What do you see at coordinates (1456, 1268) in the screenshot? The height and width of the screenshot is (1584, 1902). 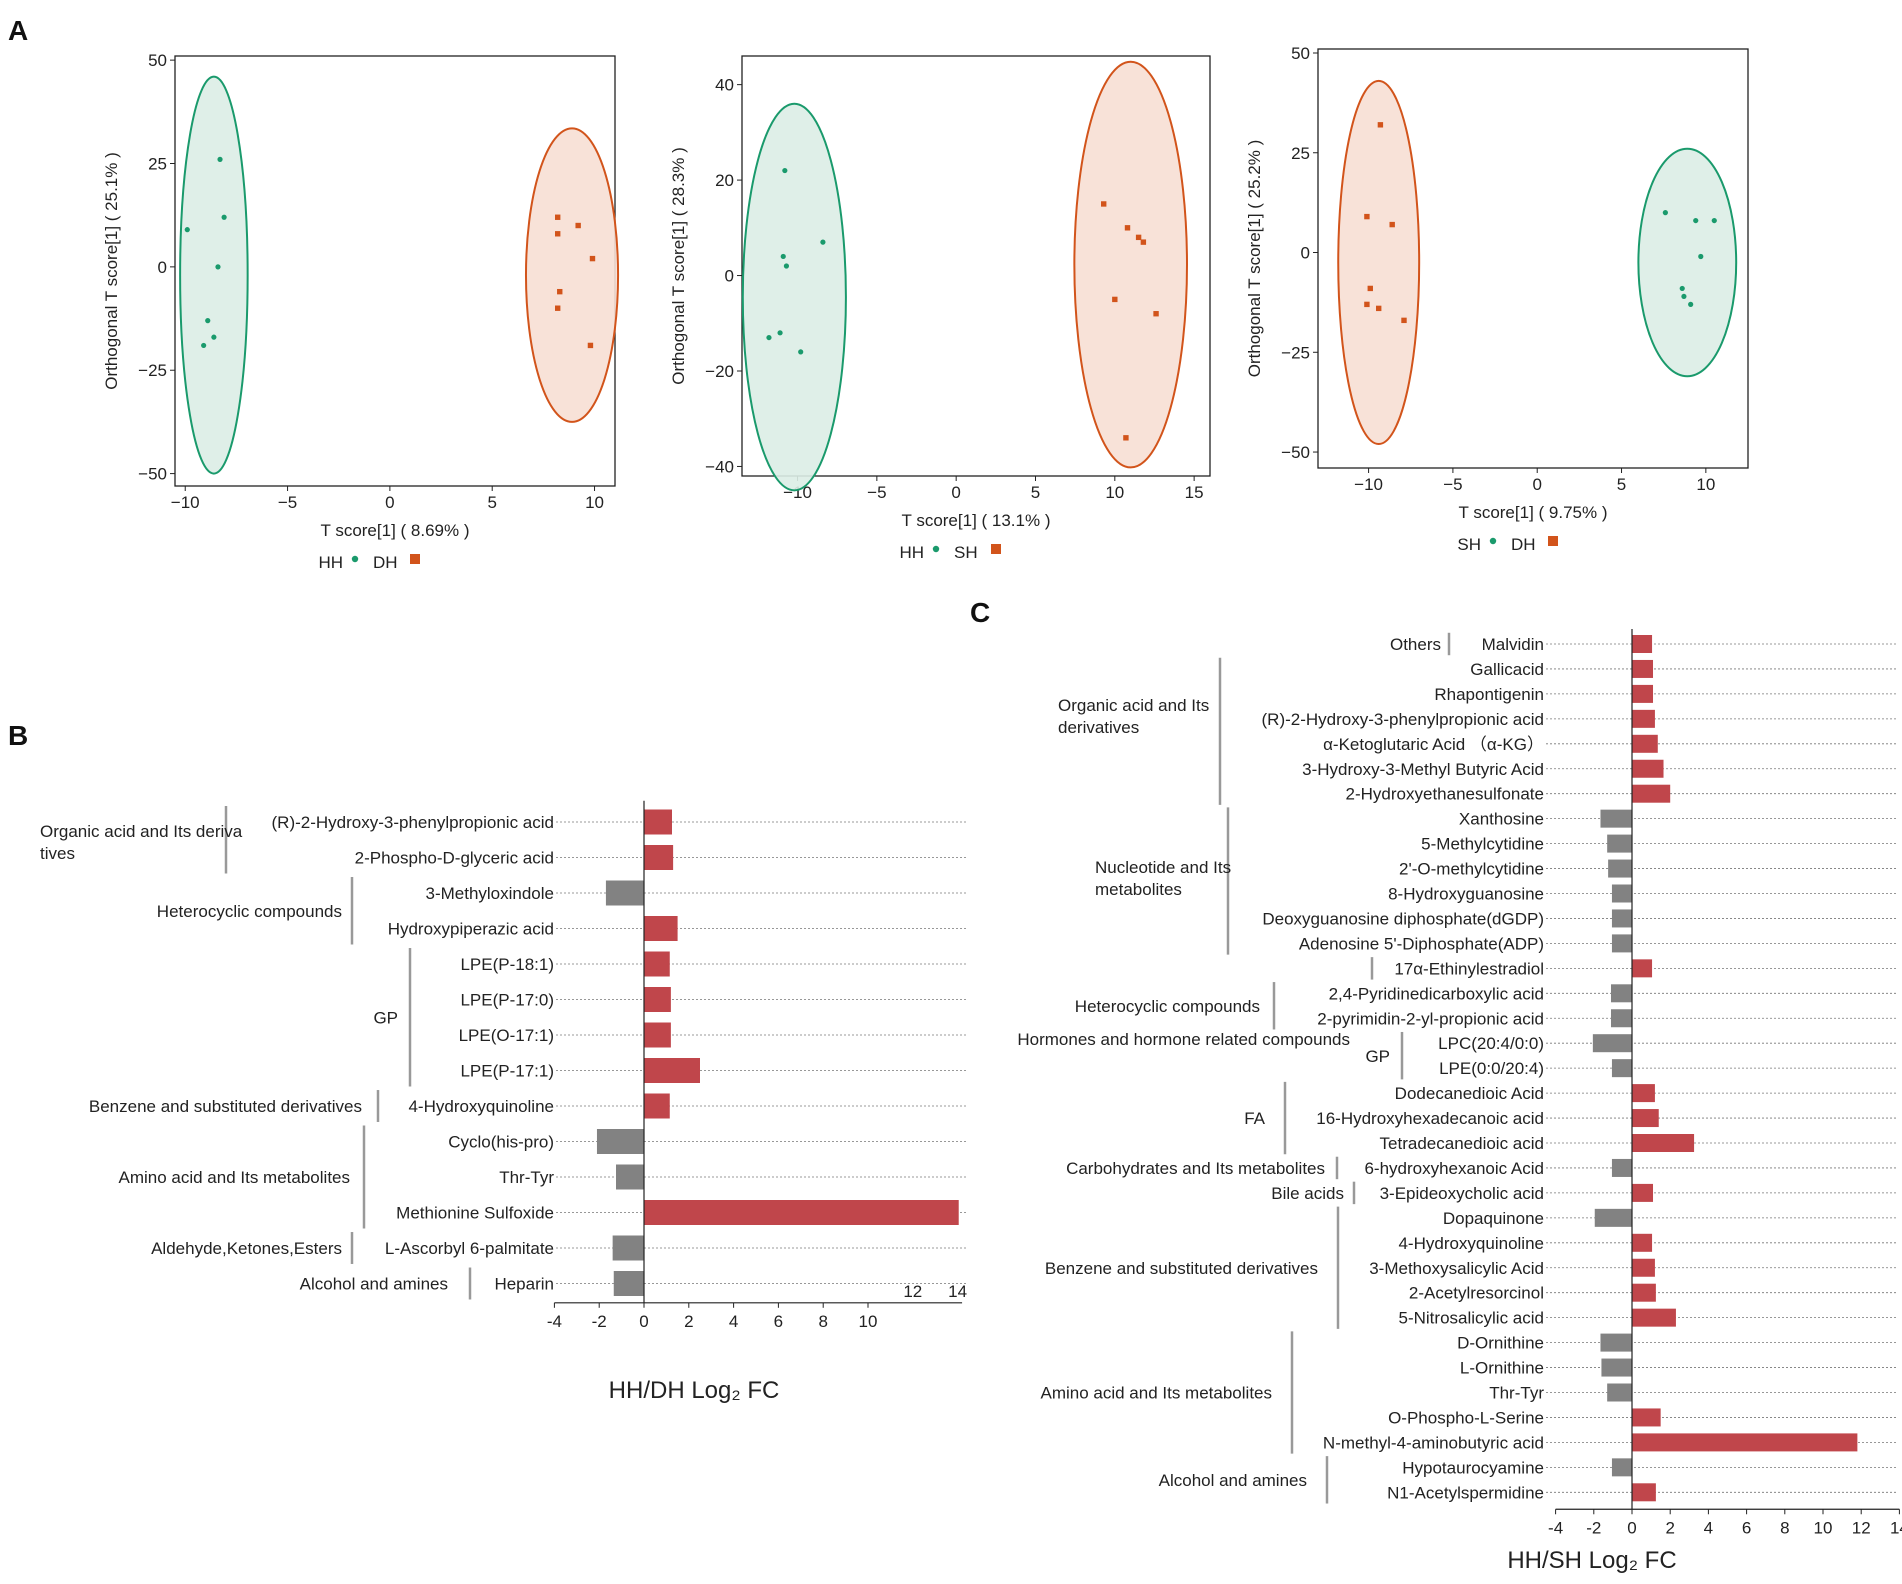 I see `category-label: 3-Methoxysalicylic Acid` at bounding box center [1456, 1268].